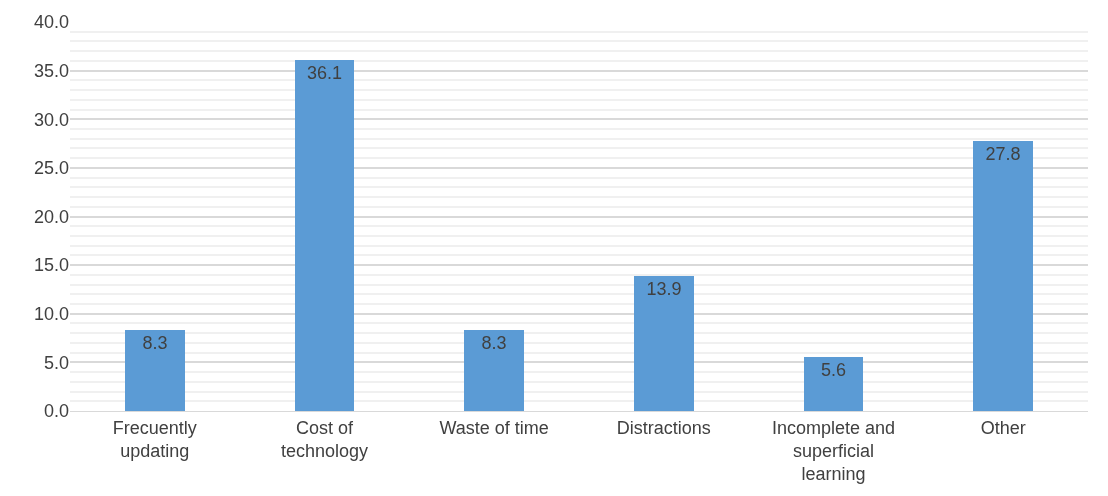  What do you see at coordinates (51, 314) in the screenshot?
I see `y-tick-label: 10.0` at bounding box center [51, 314].